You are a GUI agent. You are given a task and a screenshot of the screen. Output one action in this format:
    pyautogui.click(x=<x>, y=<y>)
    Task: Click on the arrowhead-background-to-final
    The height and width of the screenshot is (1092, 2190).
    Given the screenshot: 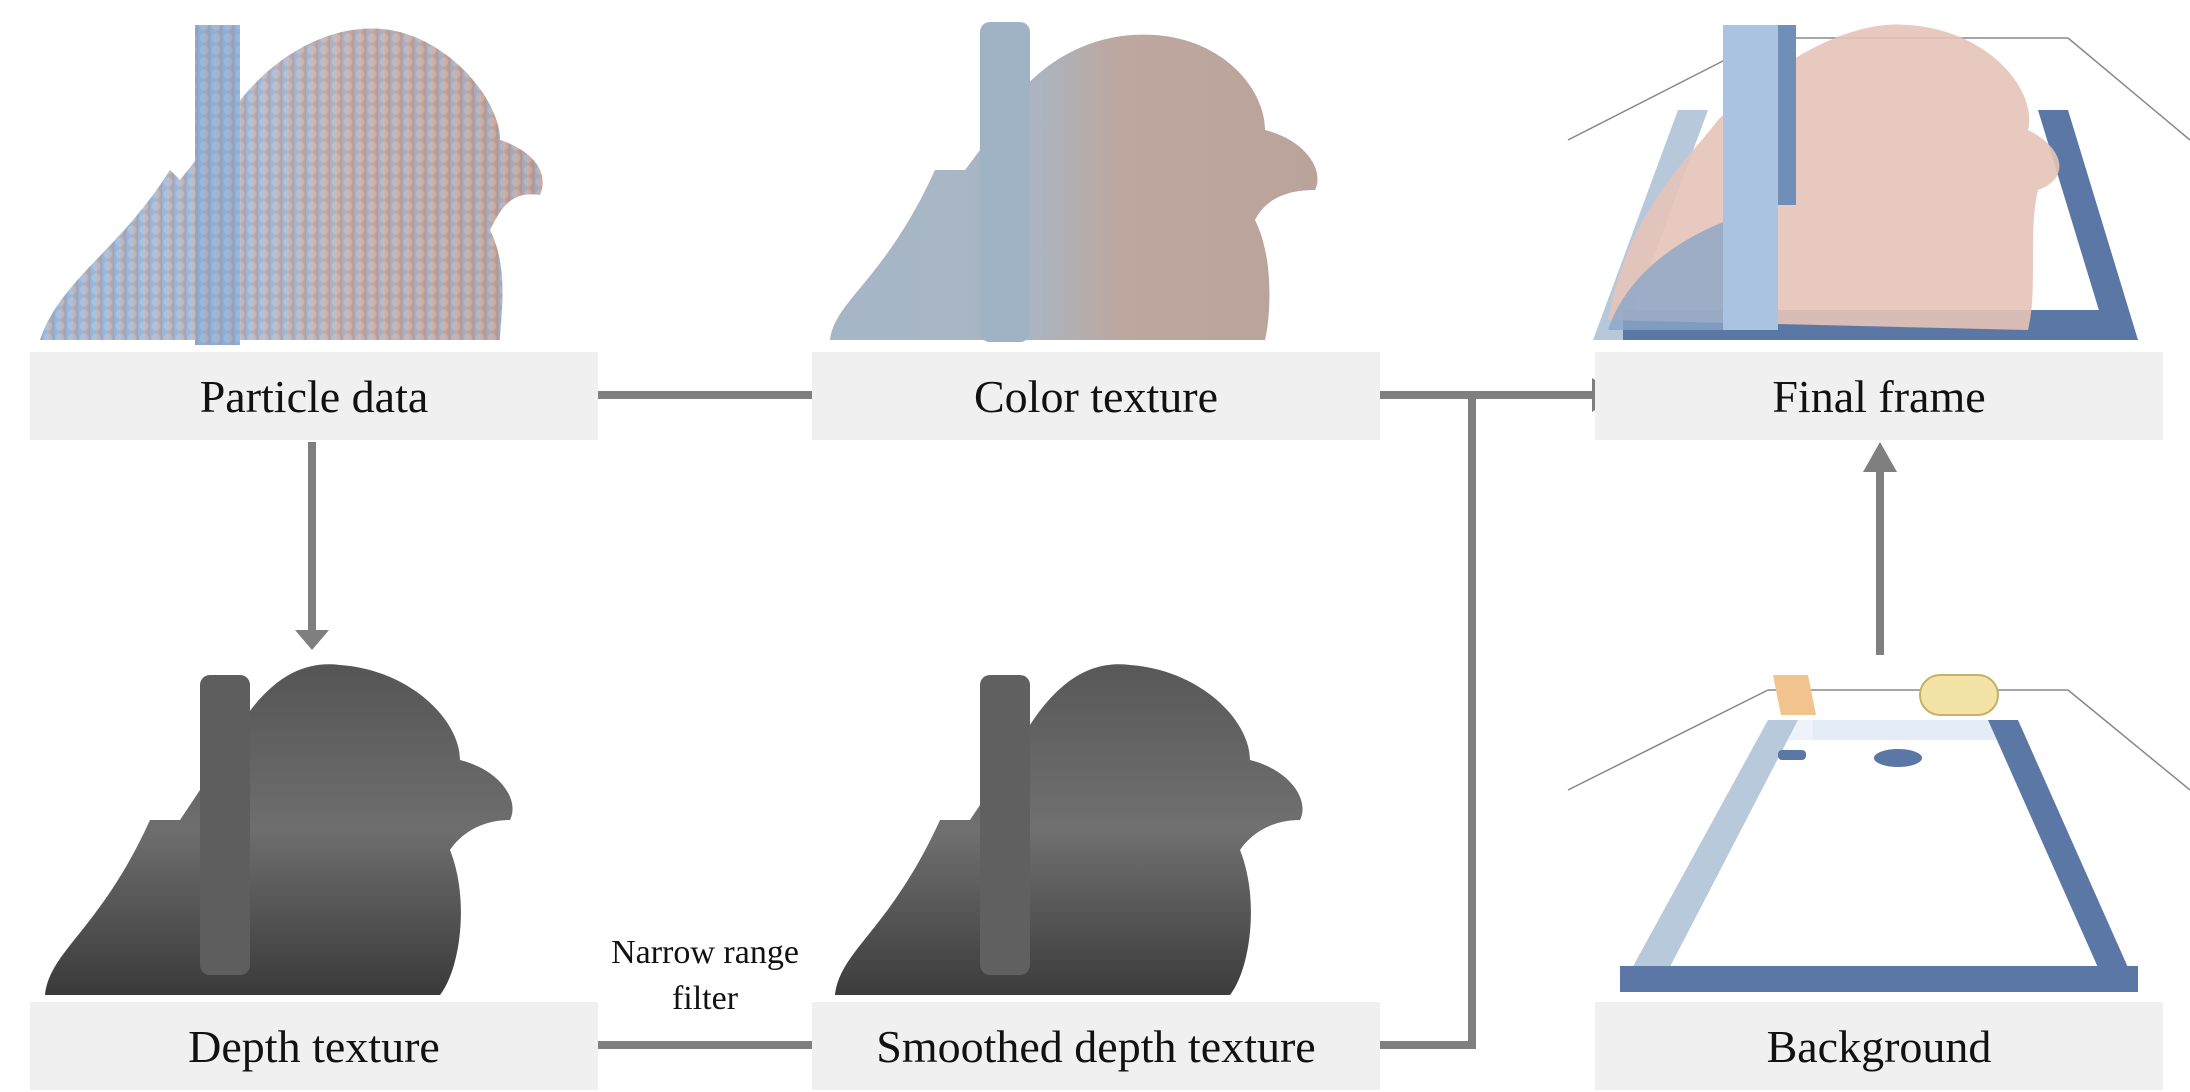 What is the action you would take?
    pyautogui.click(x=1880, y=457)
    